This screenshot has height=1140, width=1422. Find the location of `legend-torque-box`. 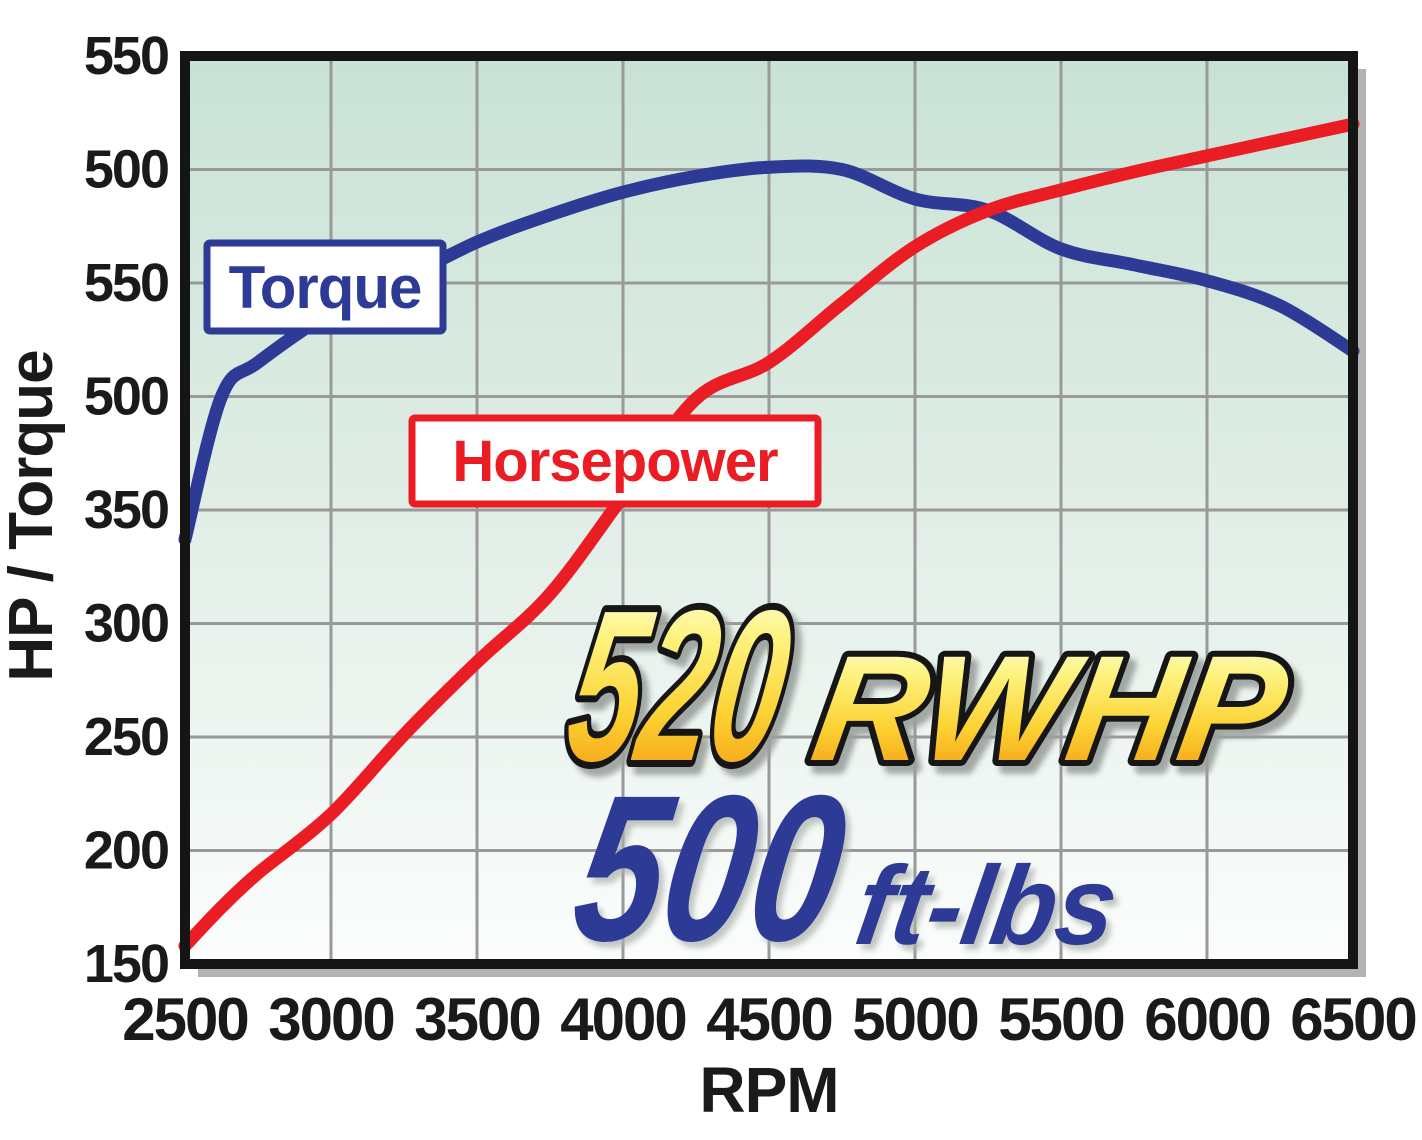

legend-torque-box is located at coordinates (325, 287).